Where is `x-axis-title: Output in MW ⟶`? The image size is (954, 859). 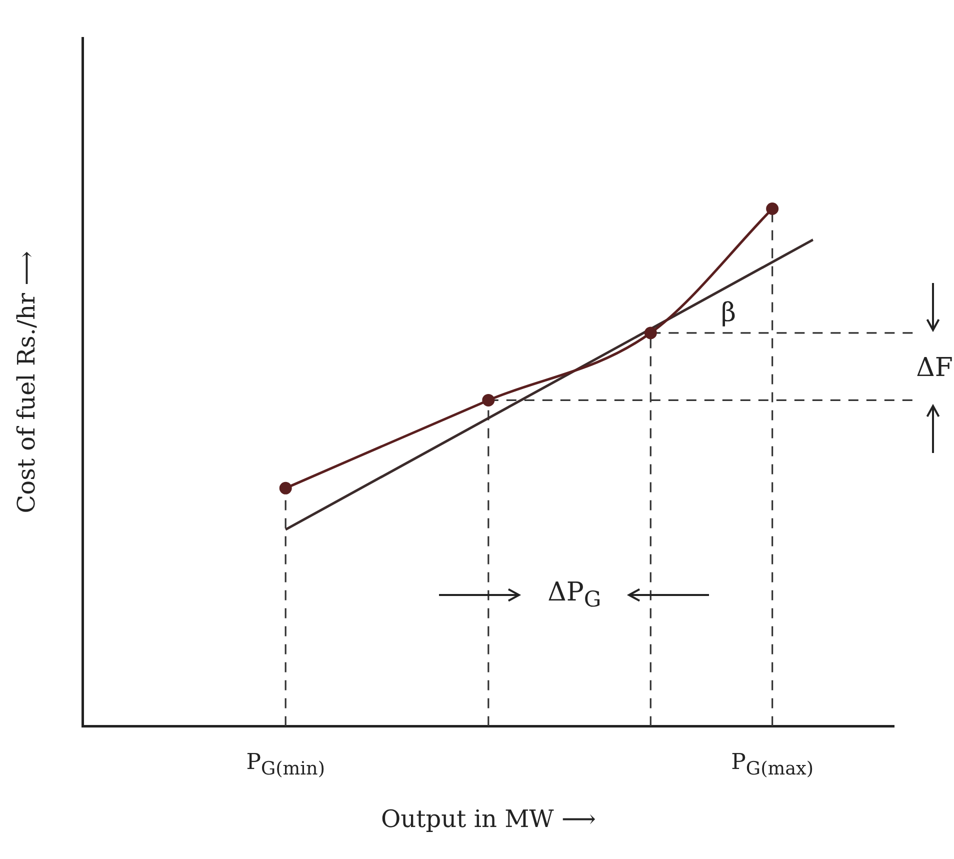
x-axis-title: Output in MW ⟶ is located at coordinates (488, 818).